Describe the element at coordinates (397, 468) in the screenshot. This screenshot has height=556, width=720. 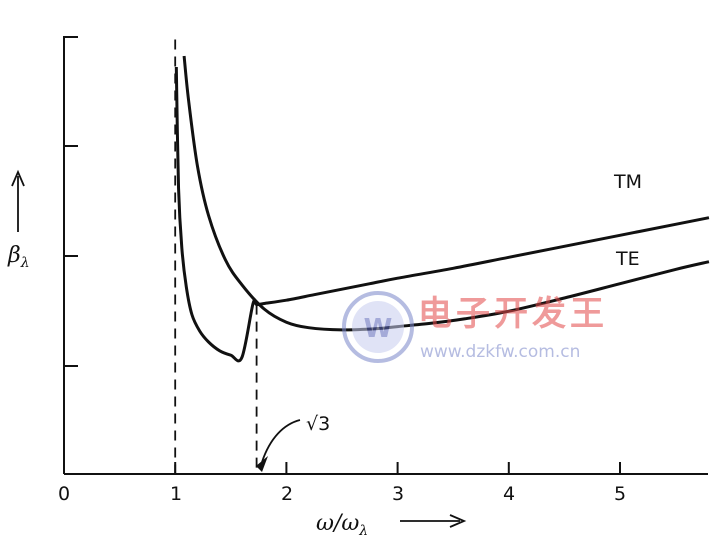
I see `x-ticks` at that location.